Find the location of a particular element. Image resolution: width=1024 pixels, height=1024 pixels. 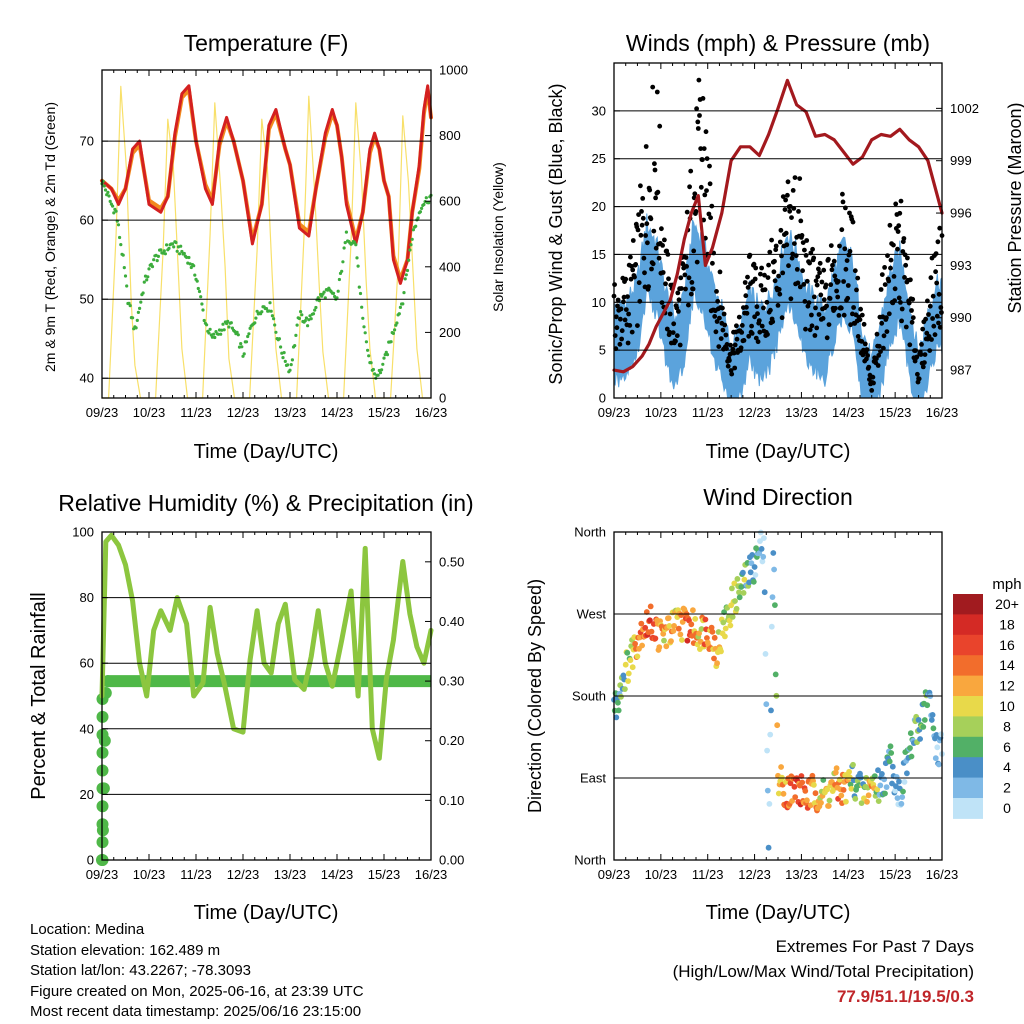

humidity-x-tick-label: 09/23 is located at coordinates (102, 874).